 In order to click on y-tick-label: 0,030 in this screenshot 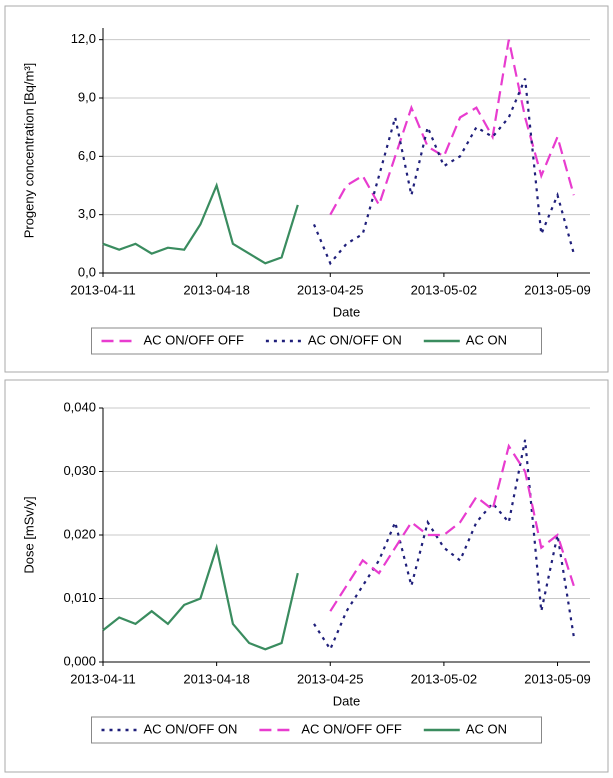, I will do `click(79, 470)`.